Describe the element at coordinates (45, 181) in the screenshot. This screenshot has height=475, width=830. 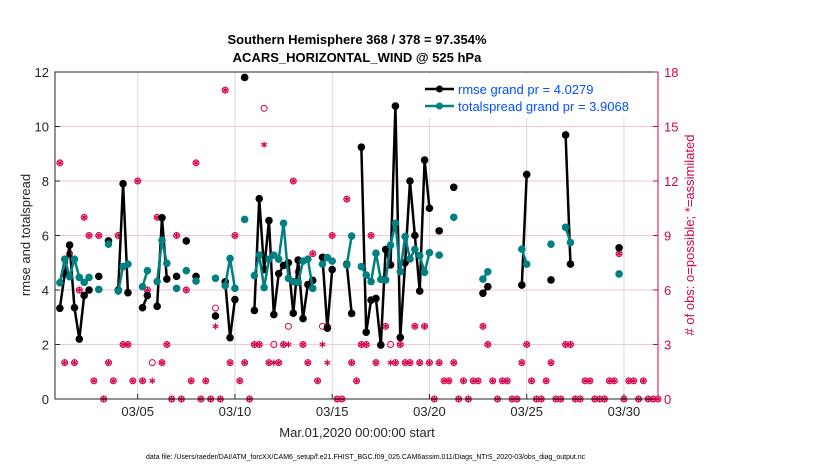
I see `y-tick-label: 8` at that location.